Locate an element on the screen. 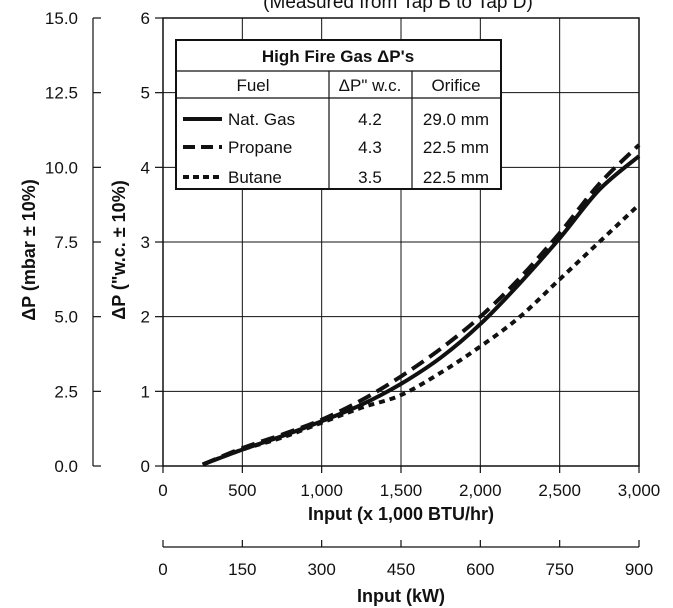  x-kw-tick-label: 900 is located at coordinates (639, 569).